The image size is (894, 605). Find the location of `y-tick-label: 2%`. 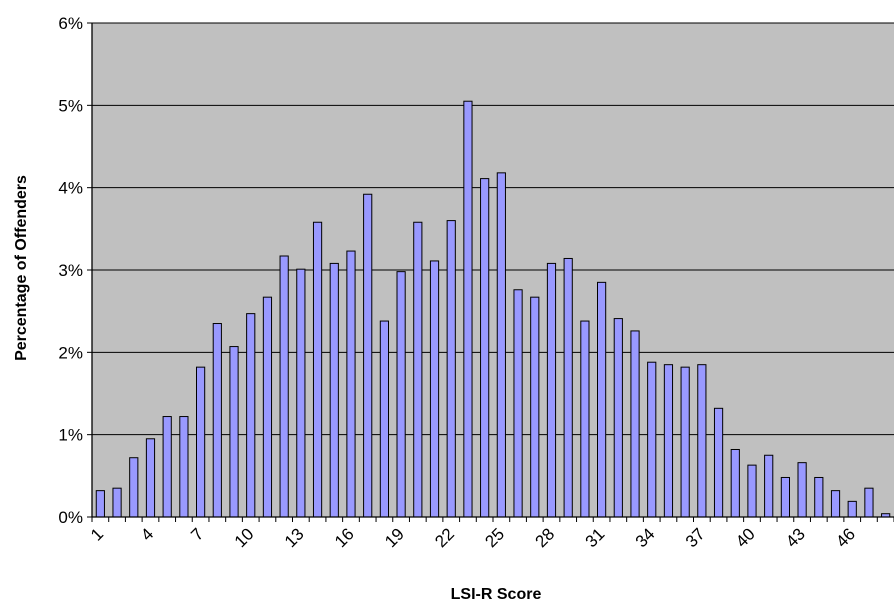

y-tick-label: 2% is located at coordinates (70, 352).